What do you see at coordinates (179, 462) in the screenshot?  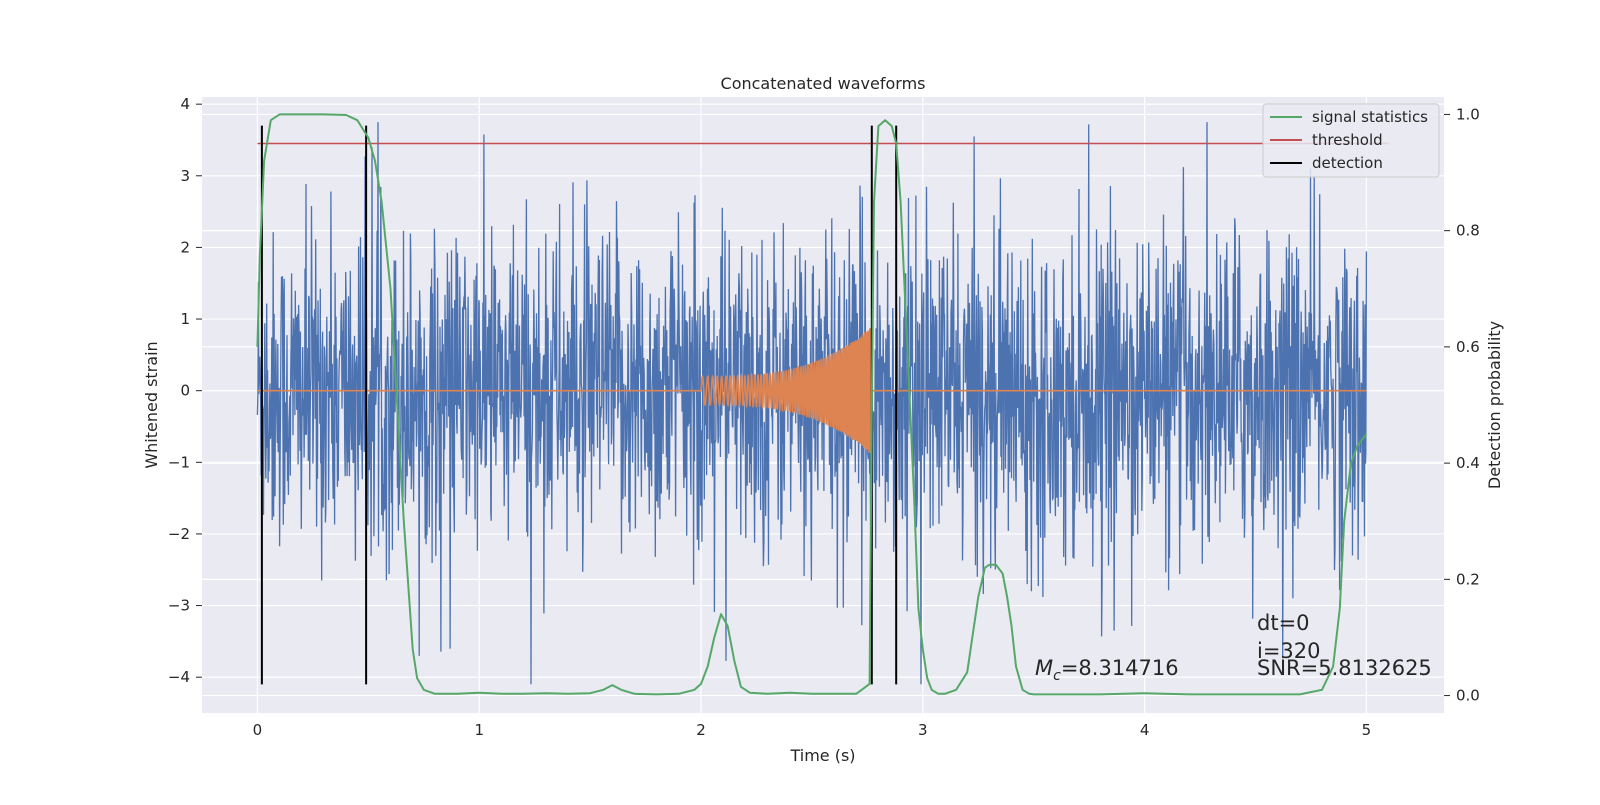 I see `y-tick-label: −1` at bounding box center [179, 462].